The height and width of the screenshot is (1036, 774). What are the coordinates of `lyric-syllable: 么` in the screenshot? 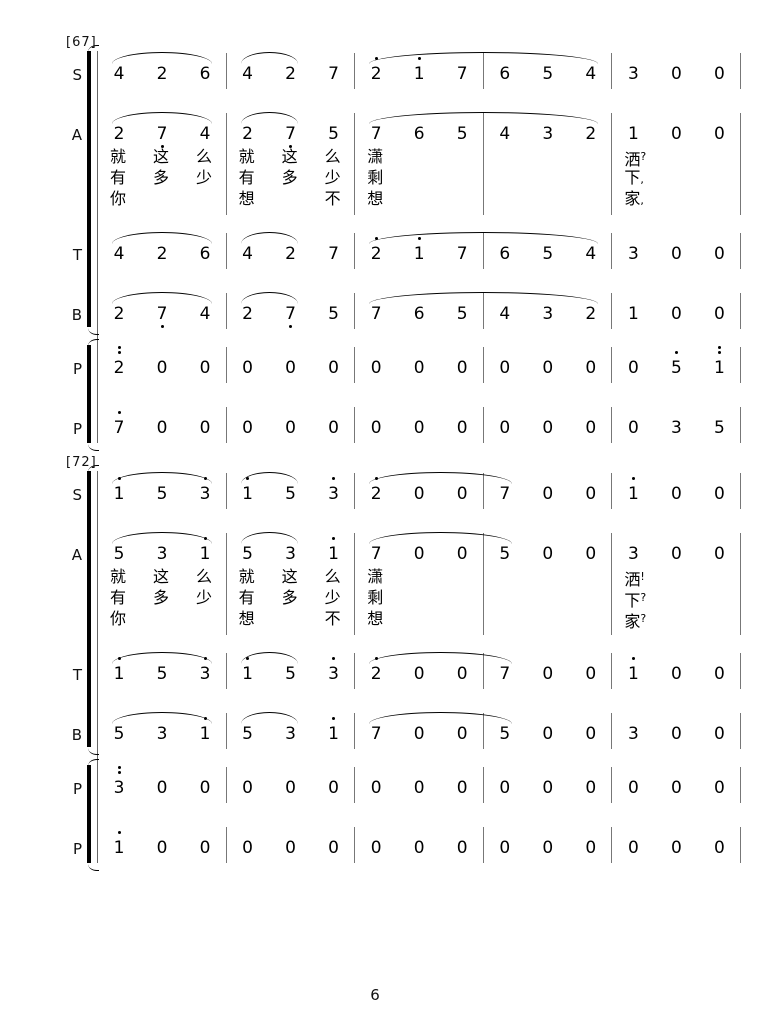 It's located at (332, 576).